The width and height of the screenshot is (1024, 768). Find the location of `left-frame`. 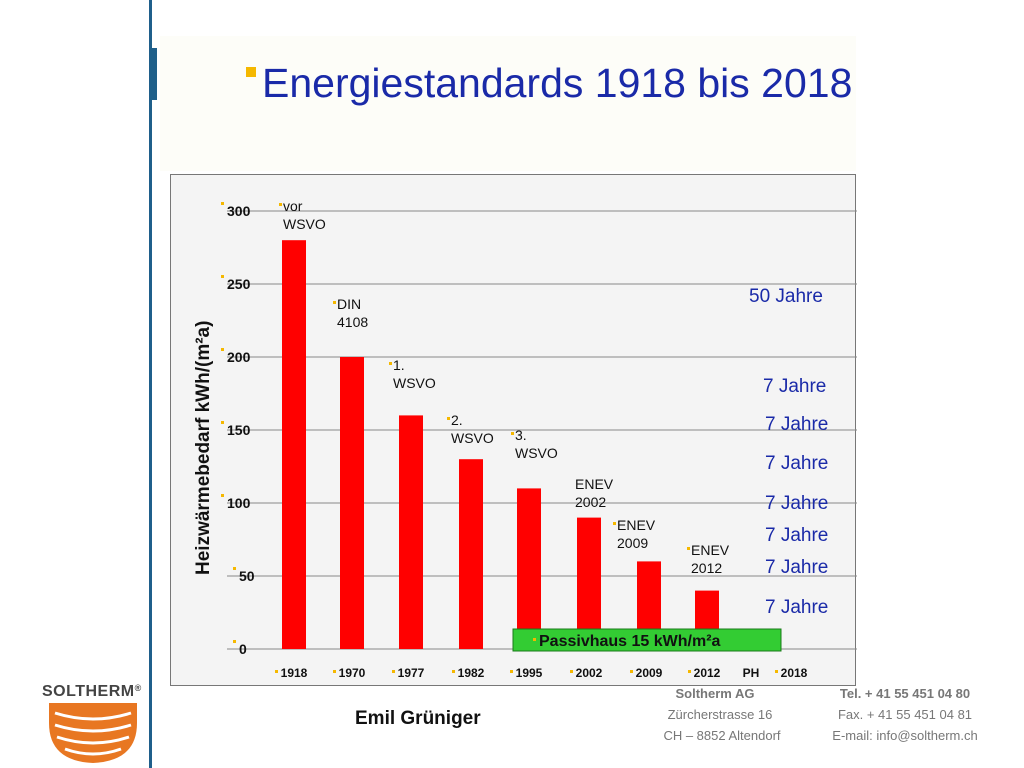

left-frame is located at coordinates (76, 384).